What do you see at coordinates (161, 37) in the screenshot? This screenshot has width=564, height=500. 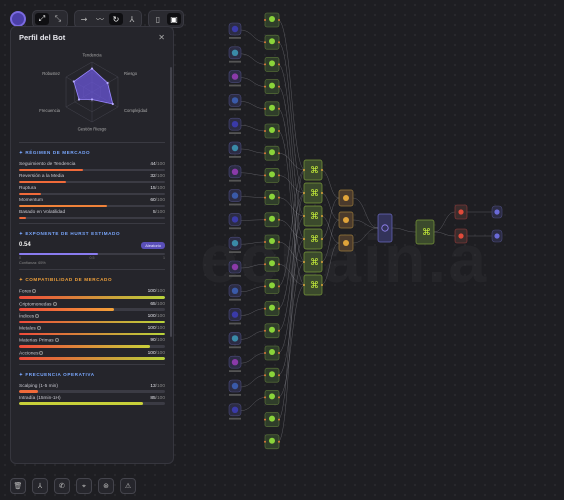 I see `close-icon: ✕` at bounding box center [161, 37].